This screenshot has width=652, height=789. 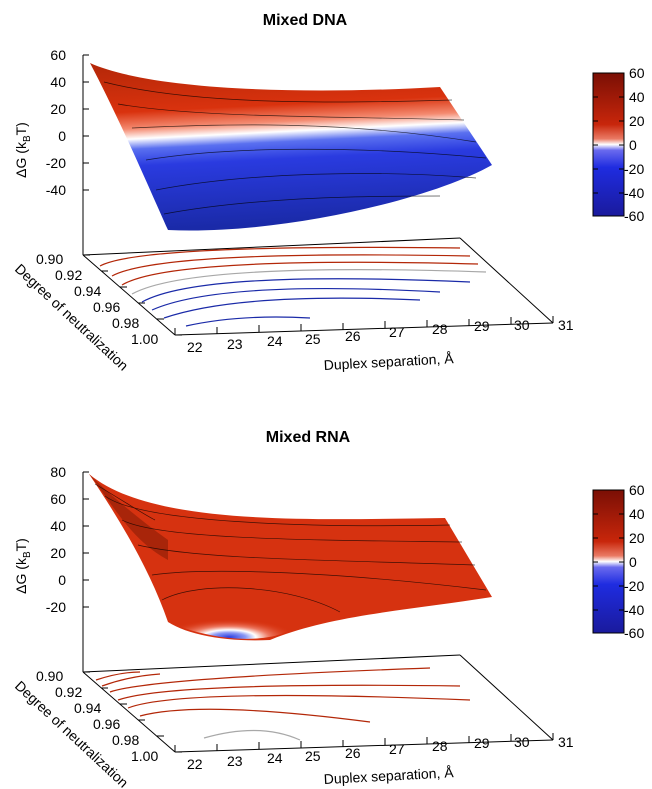 I want to click on chart-title: Mixed RNA, so click(x=308, y=437).